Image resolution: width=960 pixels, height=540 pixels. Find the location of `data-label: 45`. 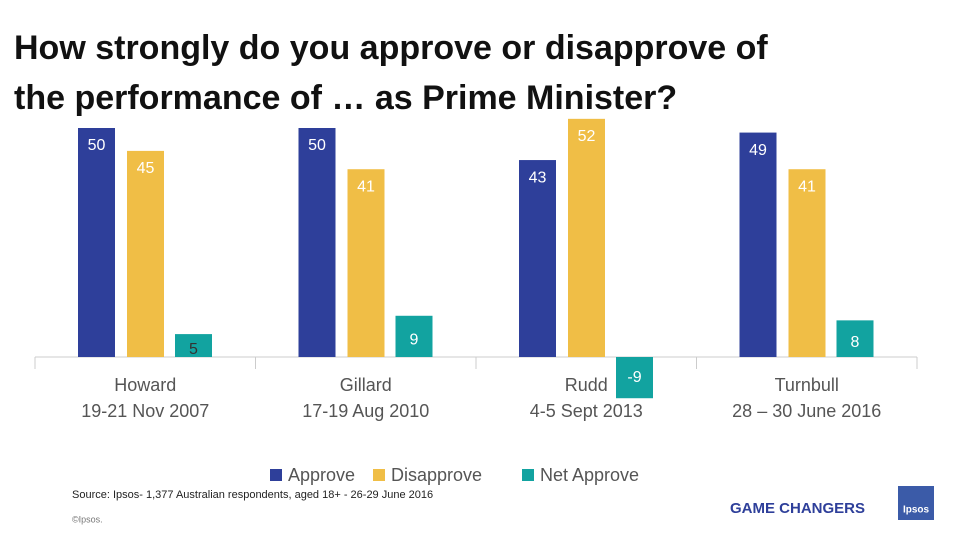

data-label: 45 is located at coordinates (146, 168).